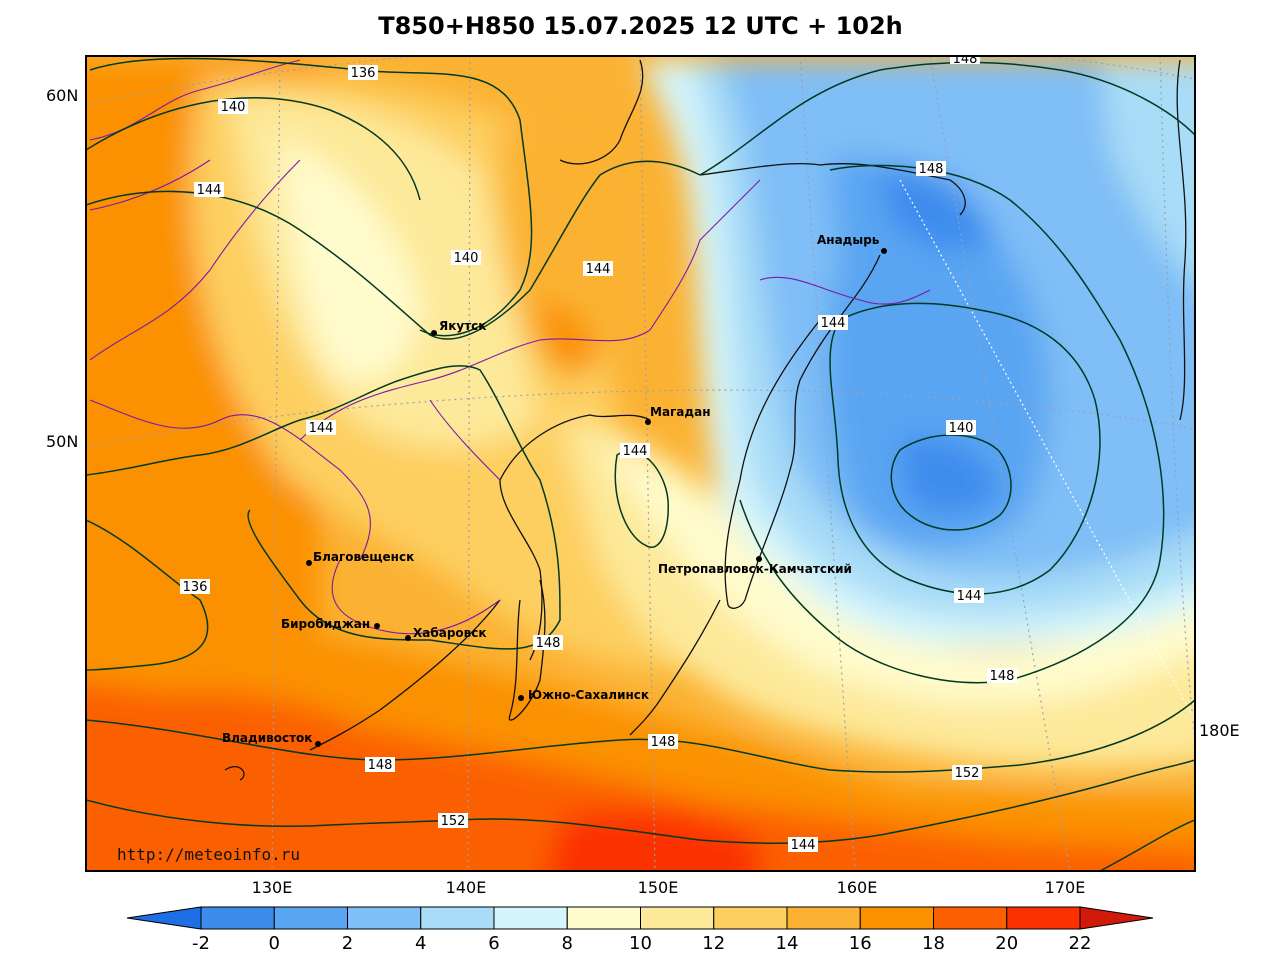 The width and height of the screenshot is (1281, 963). Describe the element at coordinates (1065, 887) in the screenshot. I see `lon-label-170e: 170E` at that location.